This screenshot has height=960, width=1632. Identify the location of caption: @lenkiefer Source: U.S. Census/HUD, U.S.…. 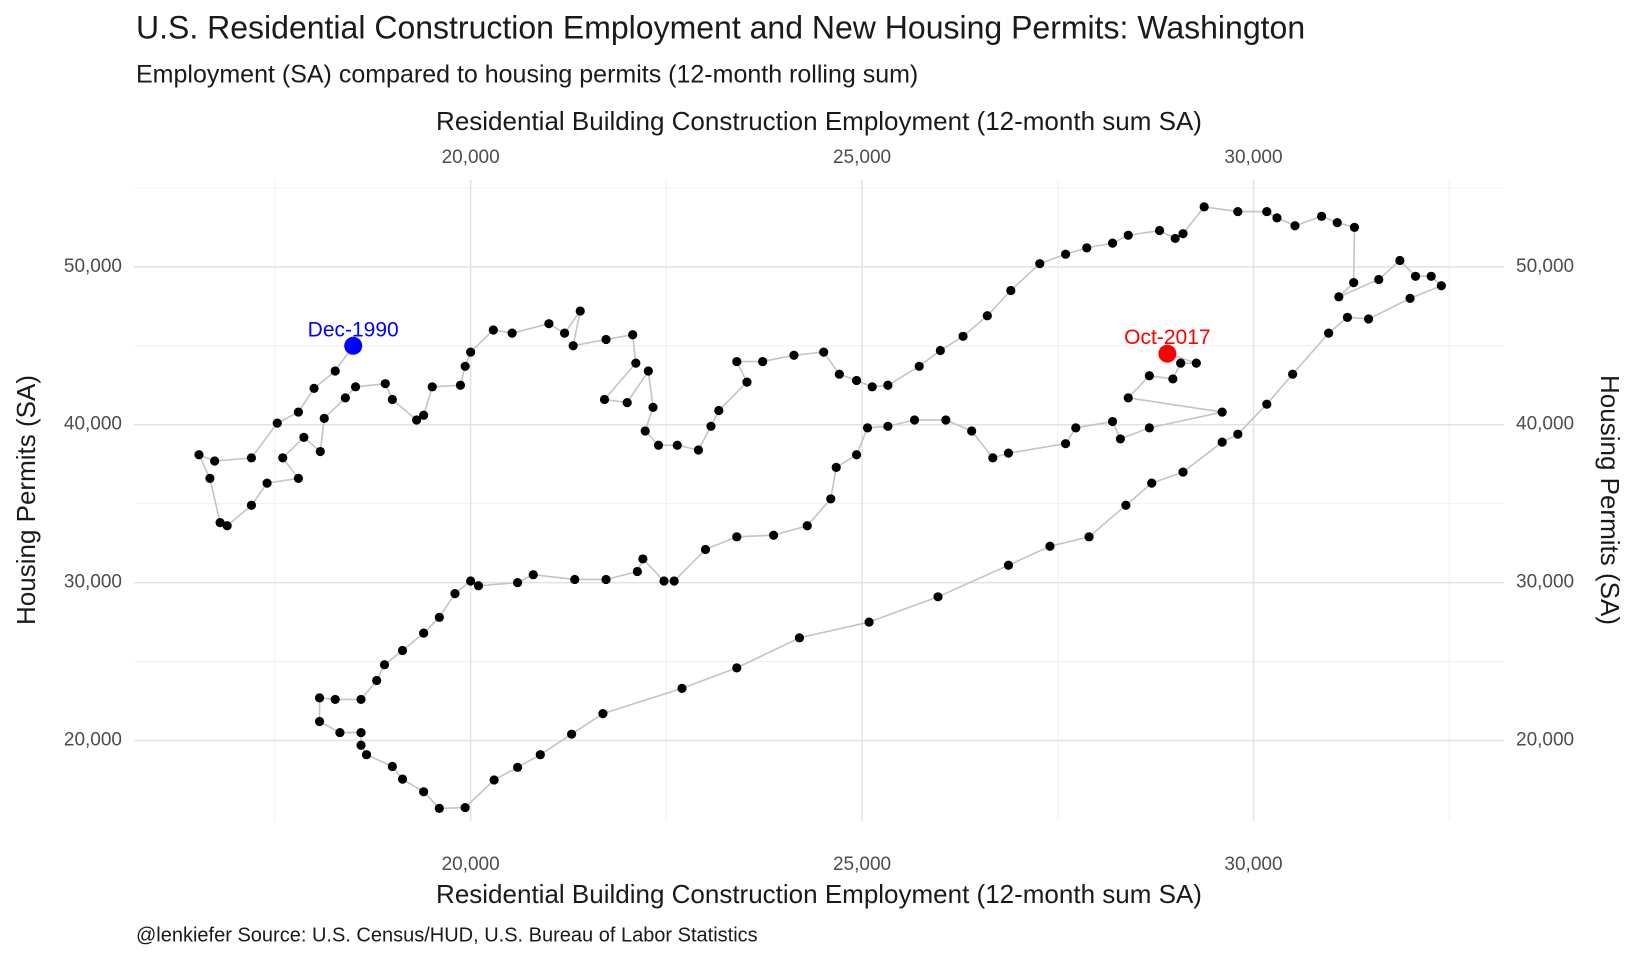
(447, 935).